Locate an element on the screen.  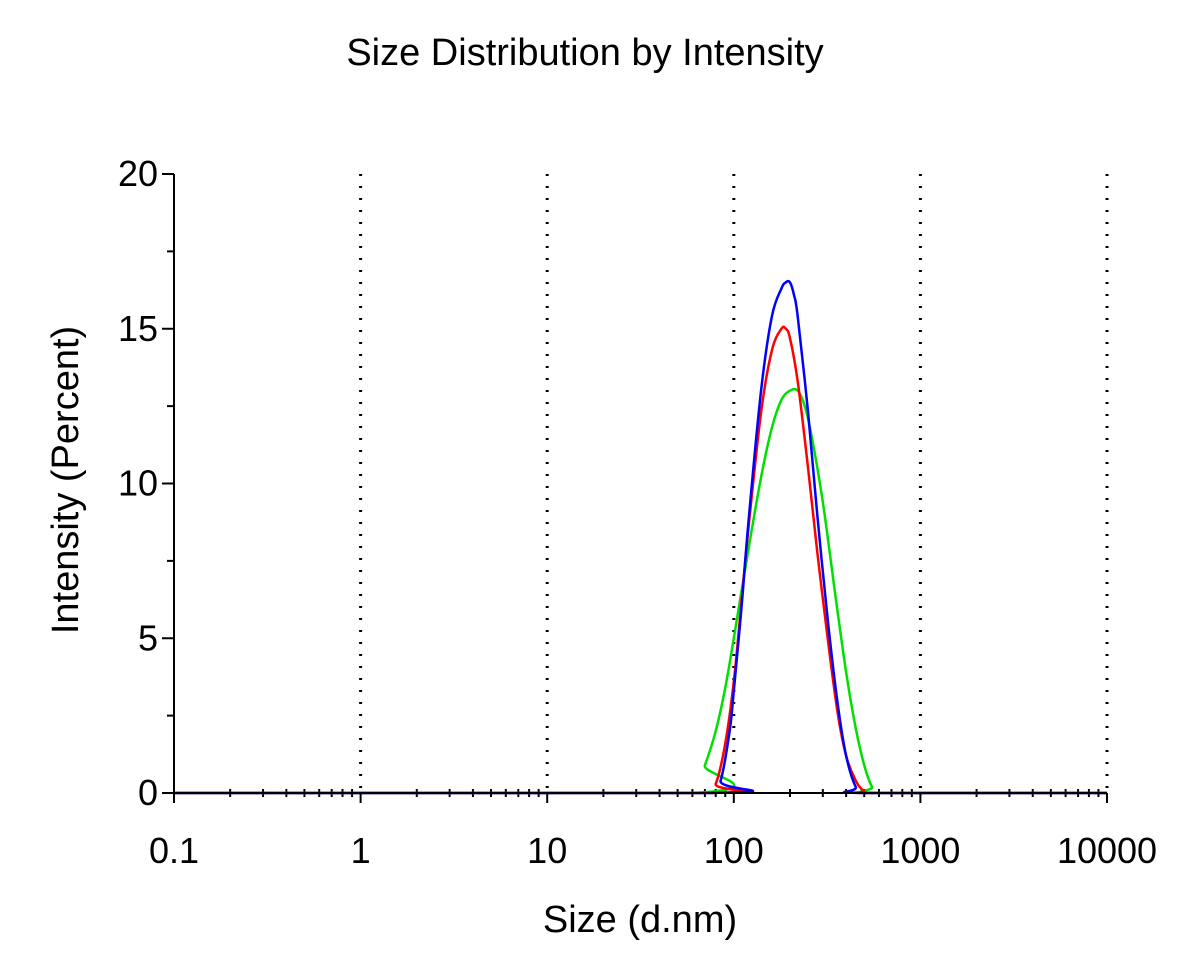
y-tick-label: 5 is located at coordinates (148, 637).